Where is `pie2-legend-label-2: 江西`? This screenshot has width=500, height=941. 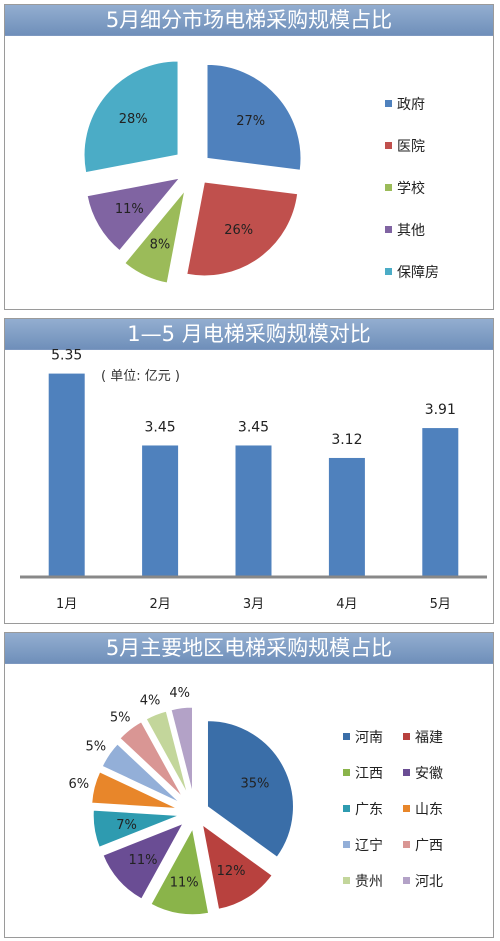
pie2-legend-label-2: 江西 is located at coordinates (369, 774).